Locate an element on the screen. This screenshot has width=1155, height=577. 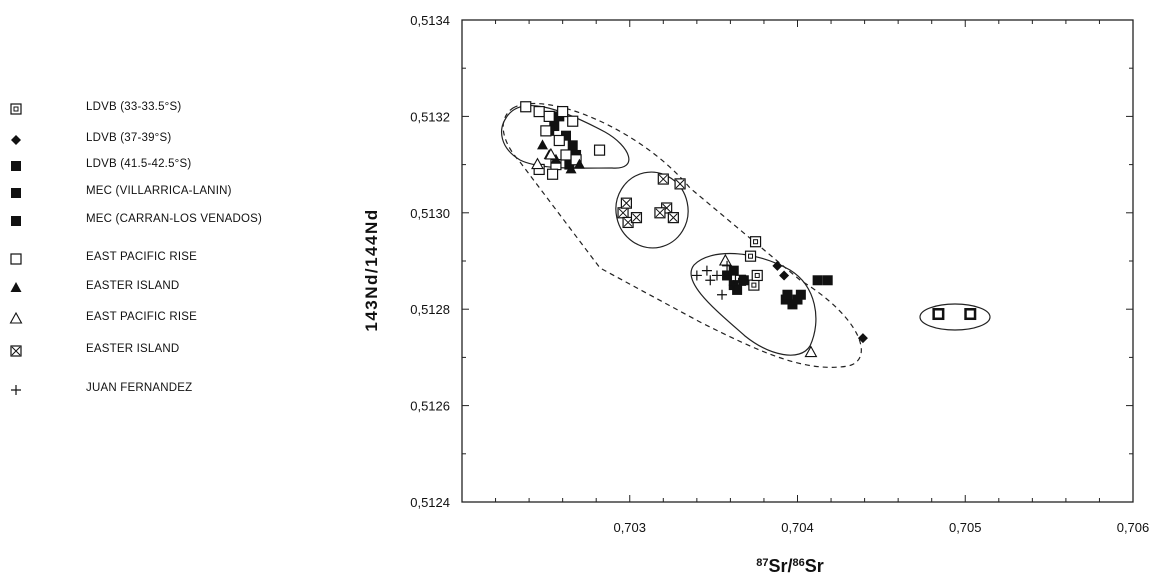
y-axis-title: 143Nd/144Nd is located at coordinates (371, 269).